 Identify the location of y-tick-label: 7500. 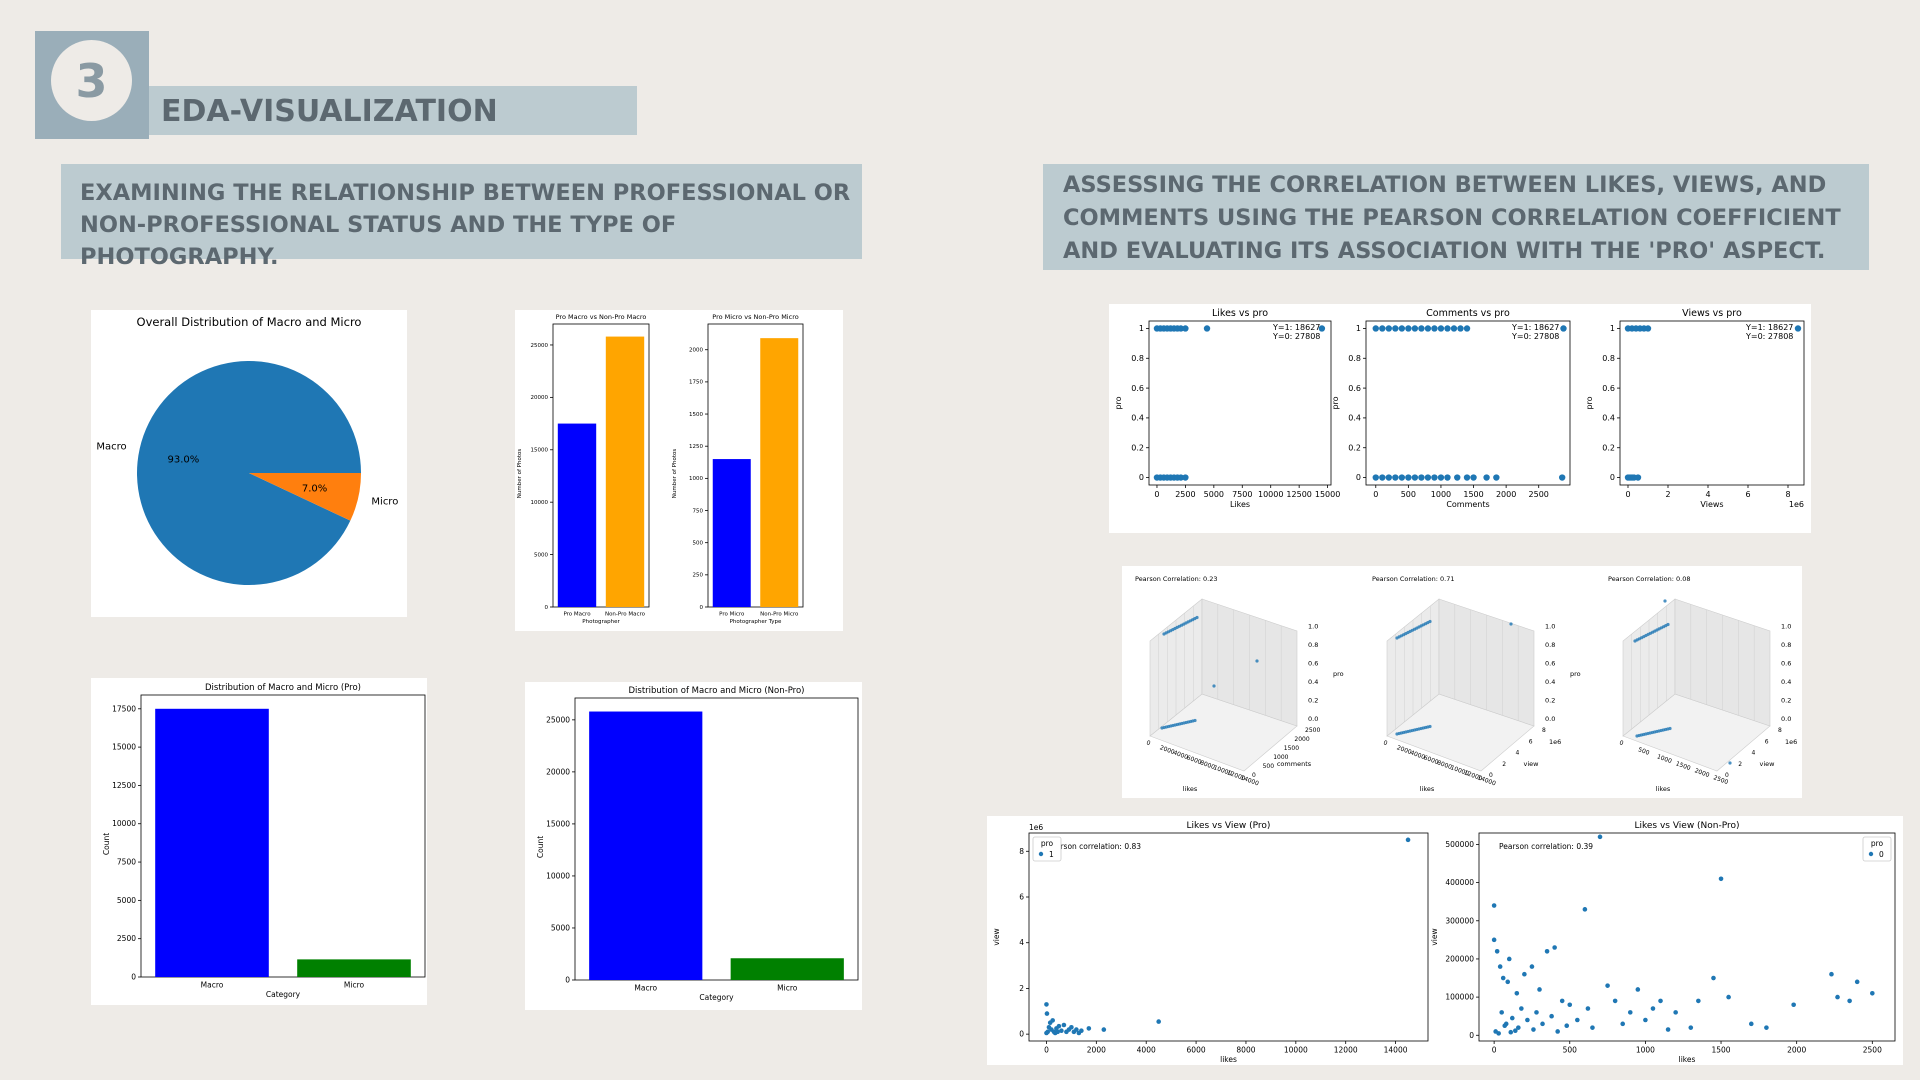
(126, 862).